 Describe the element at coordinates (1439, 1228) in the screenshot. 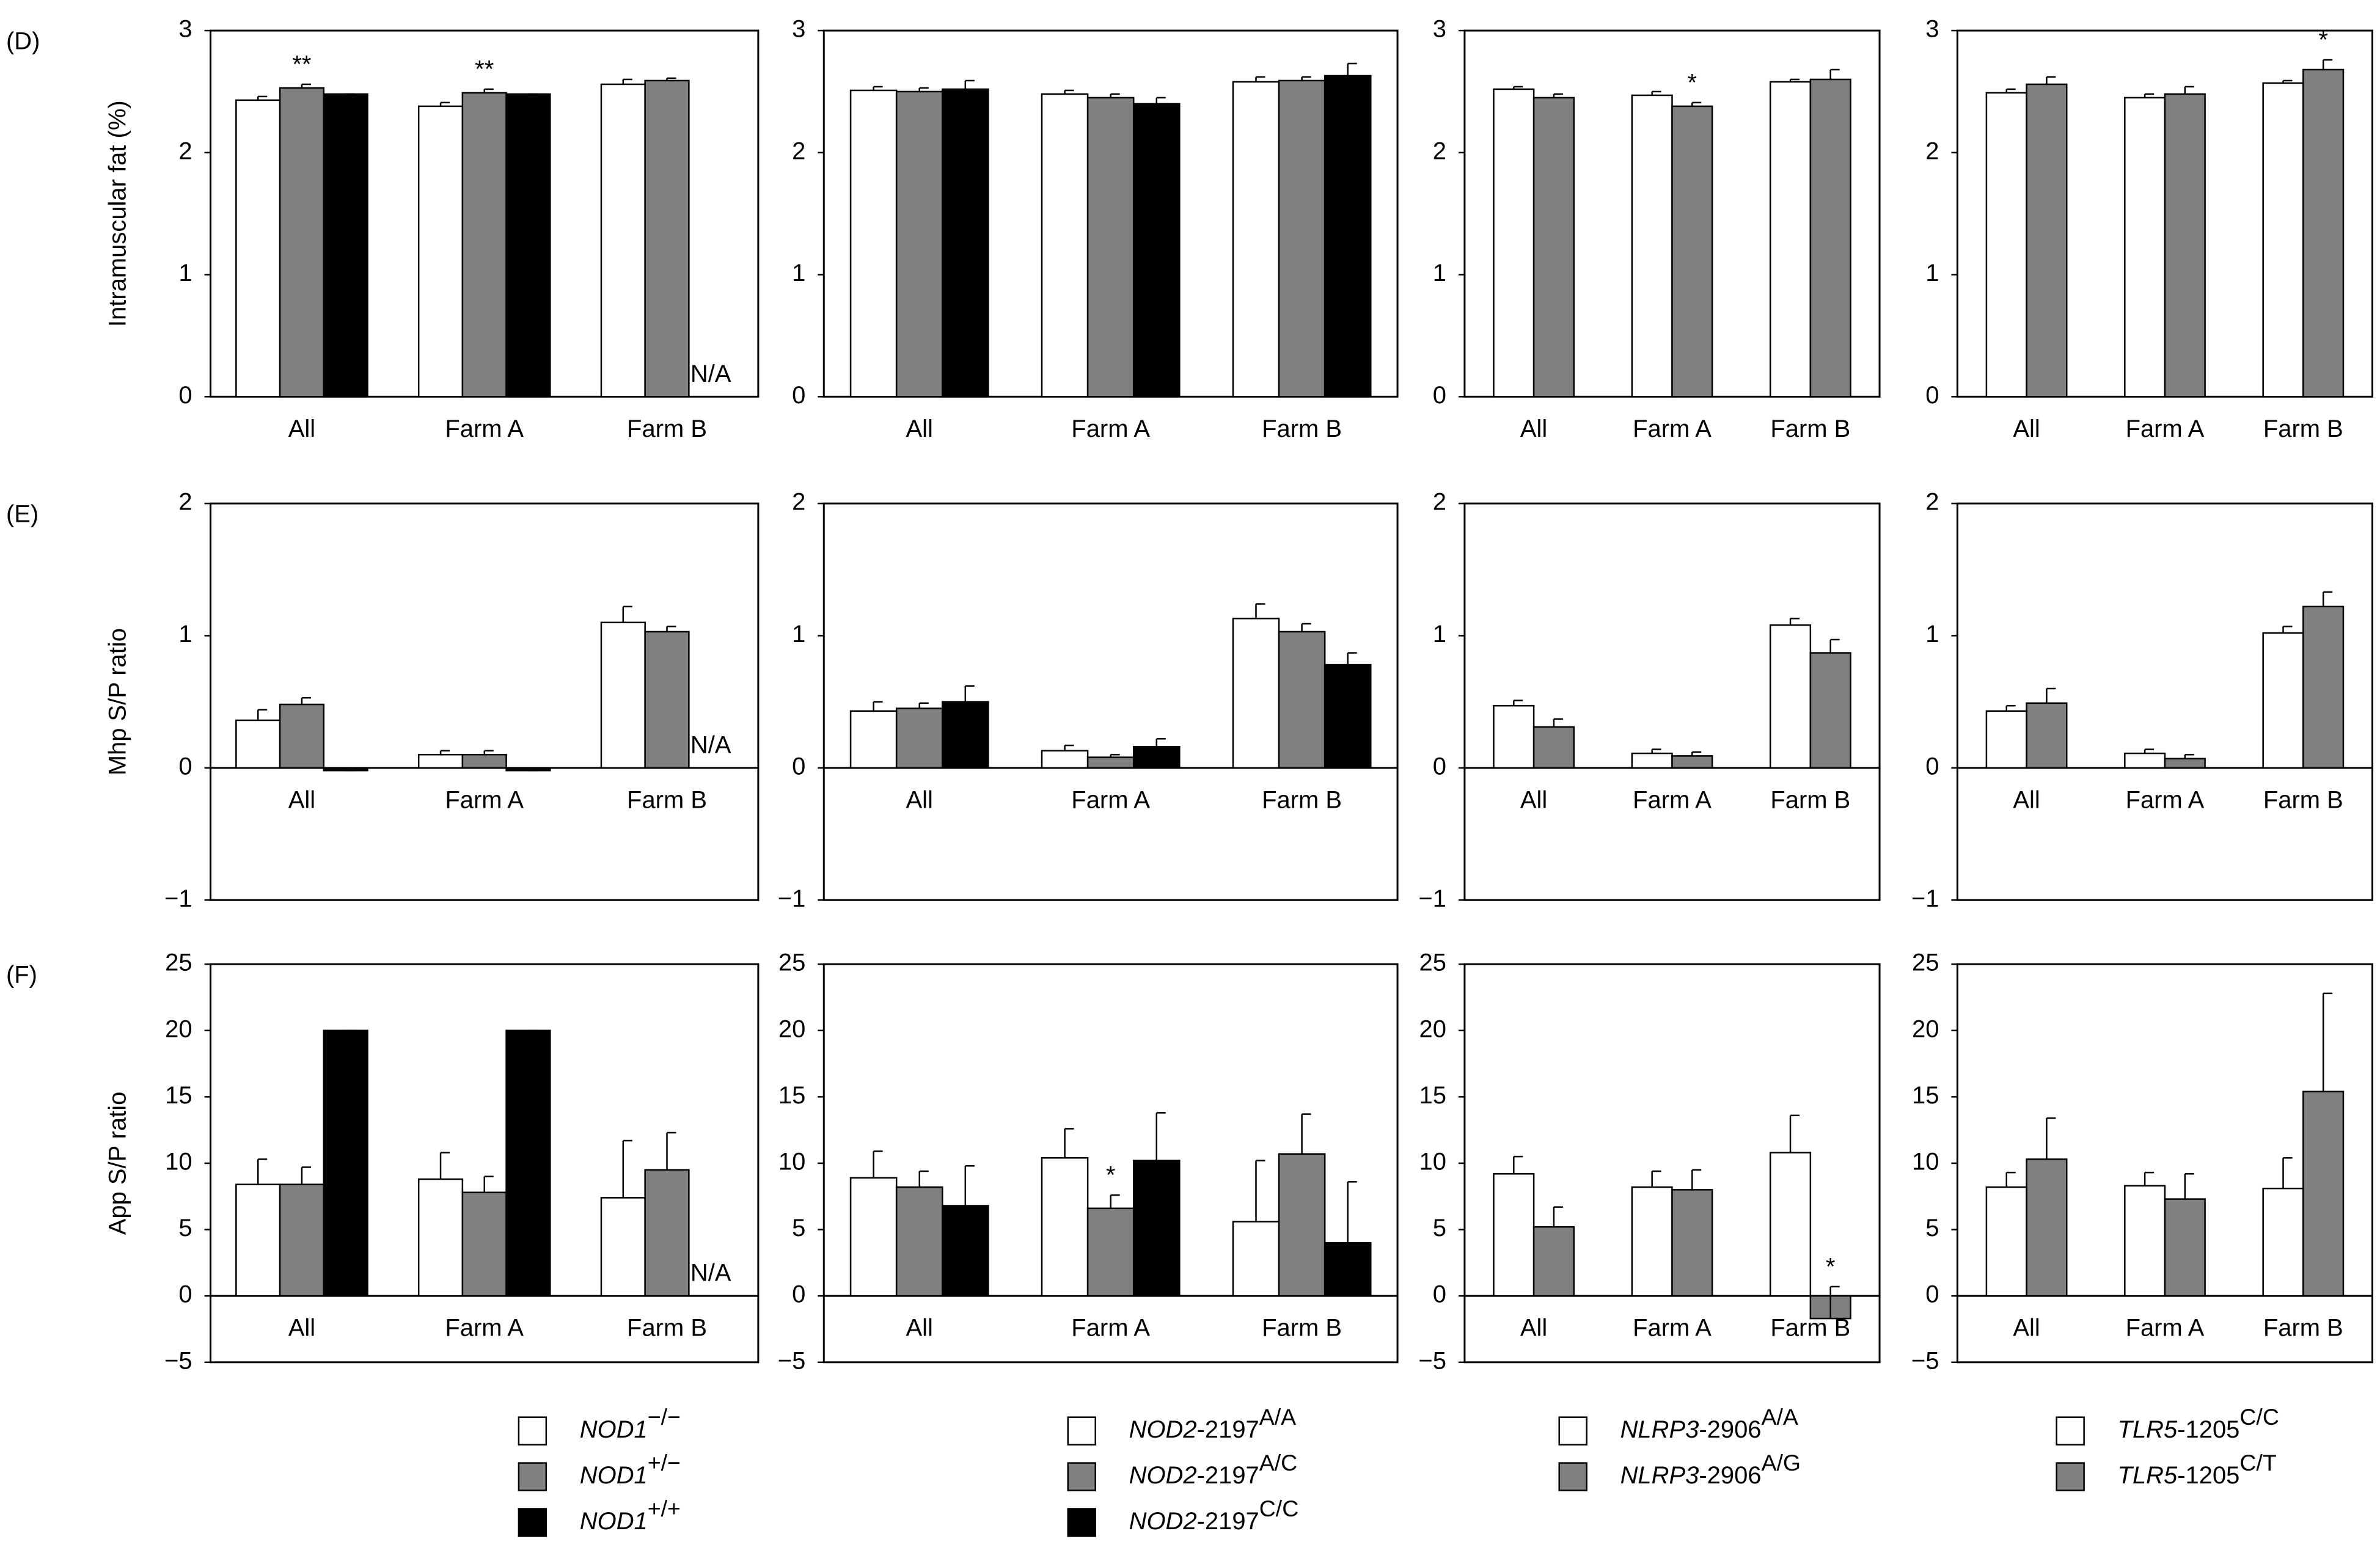

I see `y-tick-label: 5` at that location.